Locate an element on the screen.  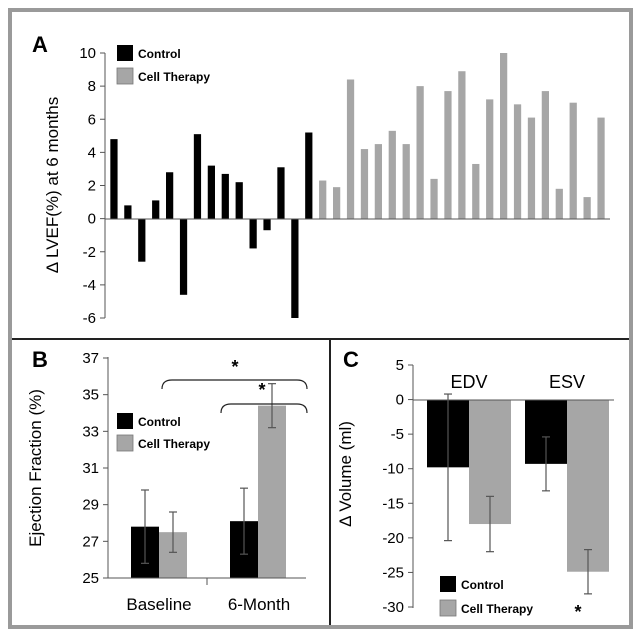
significance-bracket-outer is located at coordinates (234, 384).